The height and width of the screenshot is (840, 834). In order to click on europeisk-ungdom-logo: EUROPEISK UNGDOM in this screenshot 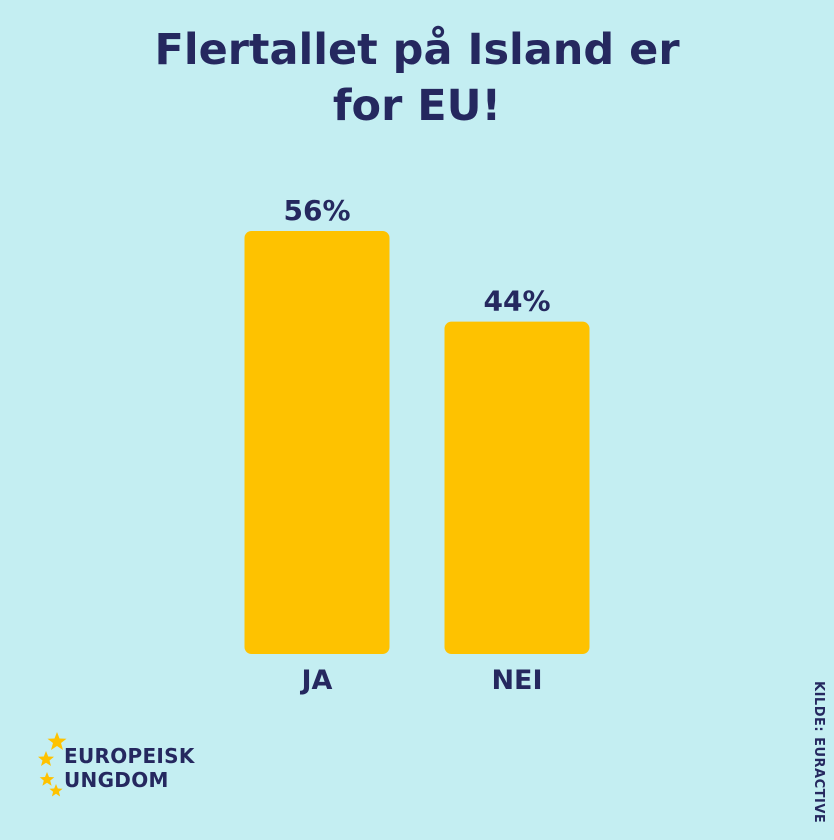, I will do `click(121, 767)`.